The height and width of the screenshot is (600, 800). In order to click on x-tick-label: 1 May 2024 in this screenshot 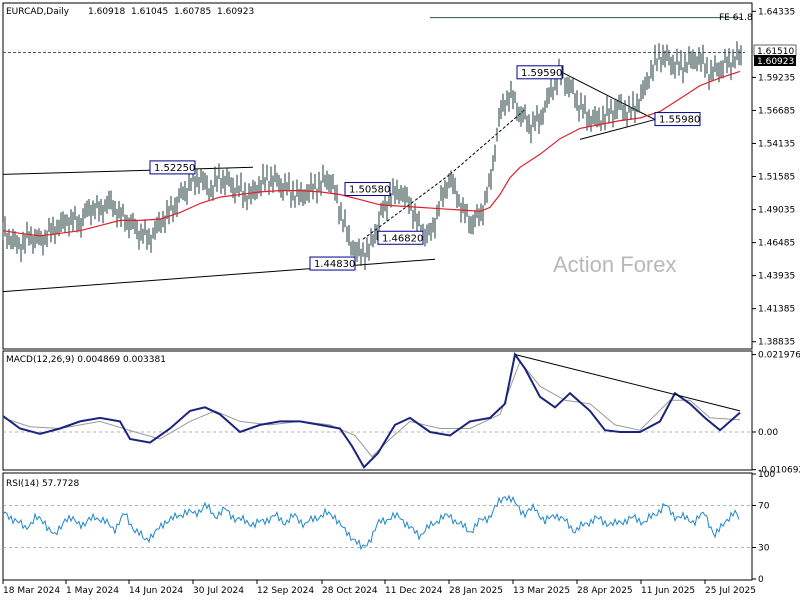, I will do `click(92, 591)`.